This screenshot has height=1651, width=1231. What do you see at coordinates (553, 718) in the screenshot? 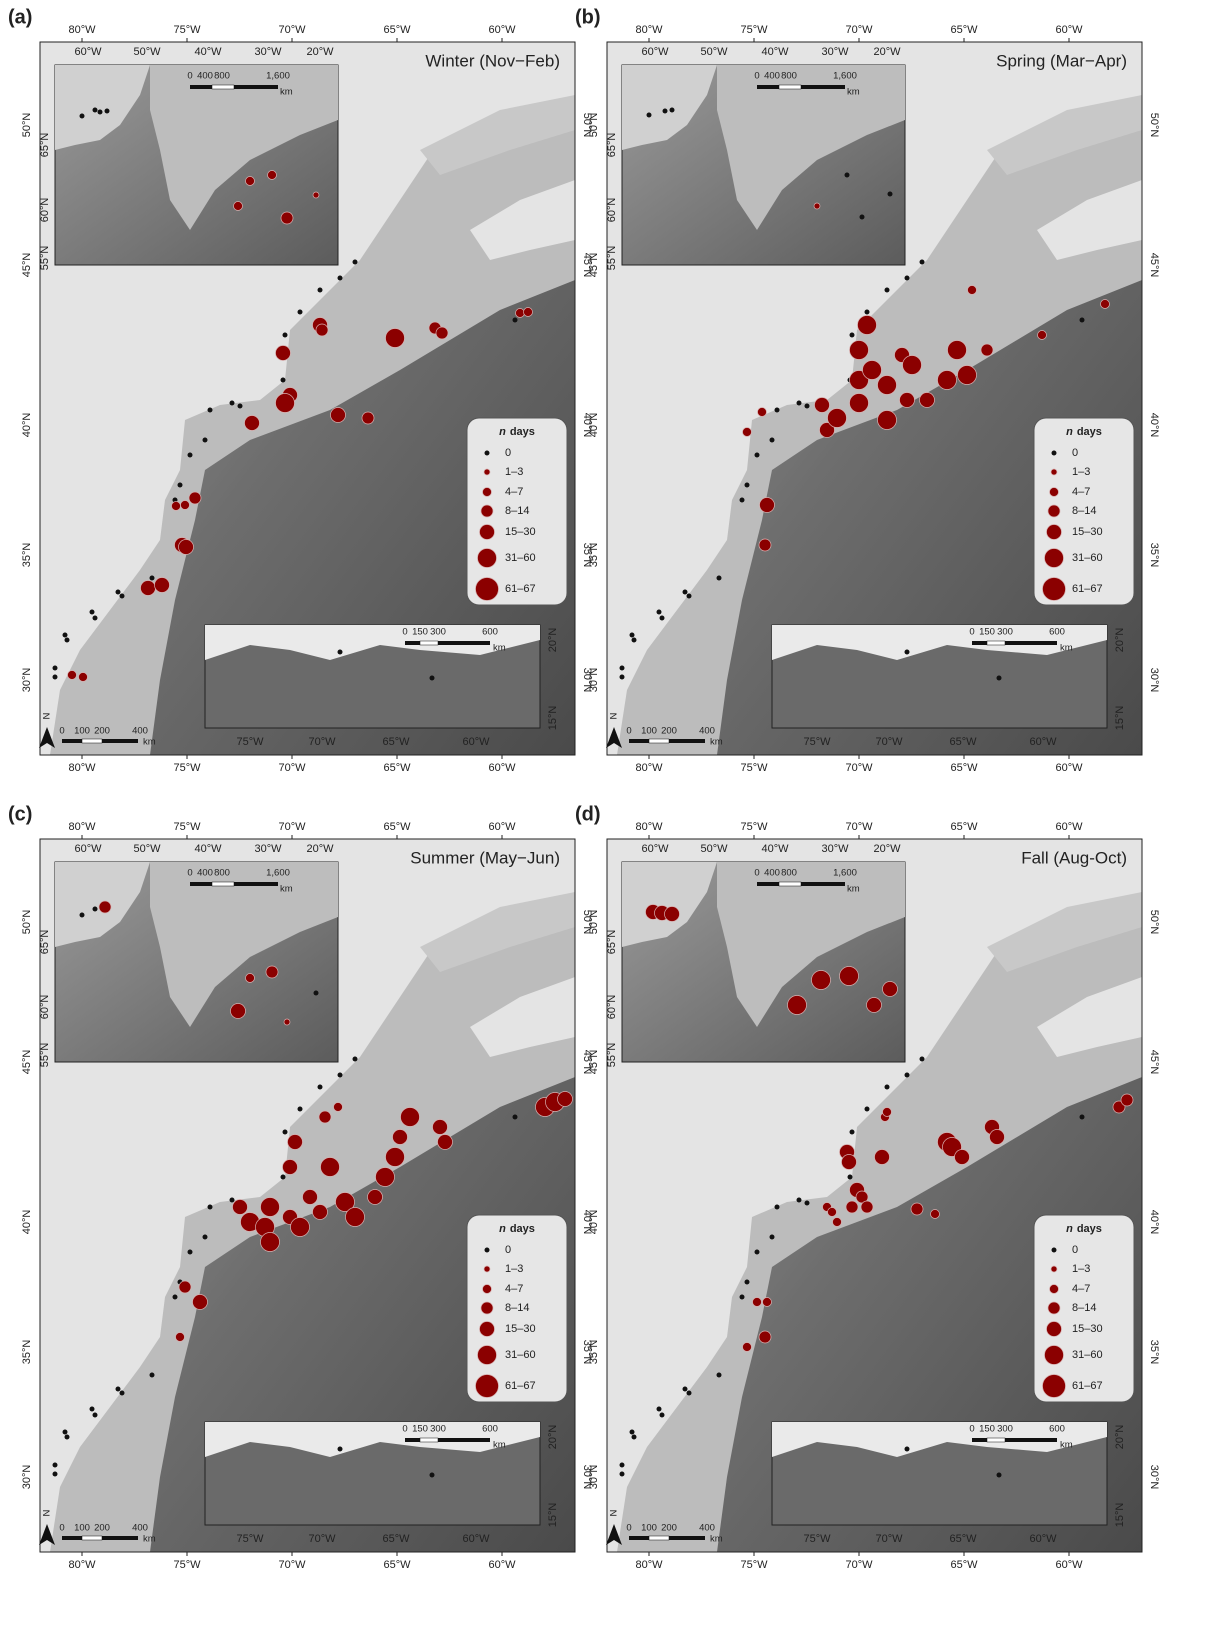
I see `inset-lat-label: 15°N` at bounding box center [553, 718].